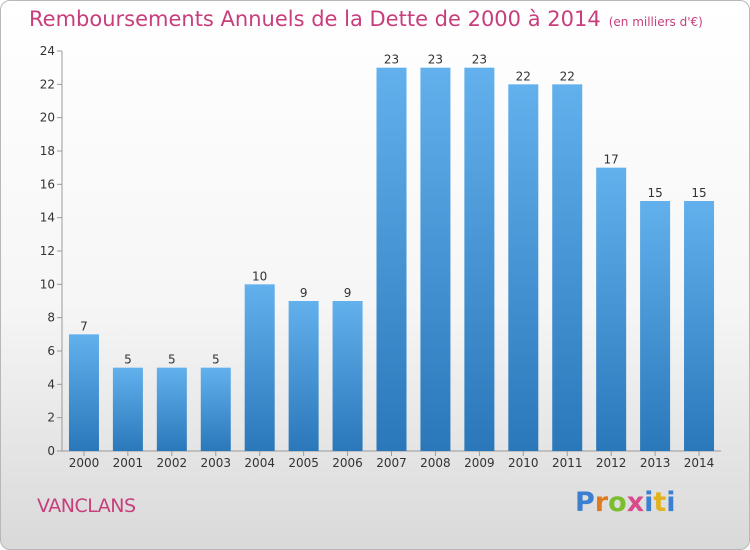 The image size is (750, 550). Describe the element at coordinates (128, 463) in the screenshot. I see `x-tick-label: 2001` at that location.